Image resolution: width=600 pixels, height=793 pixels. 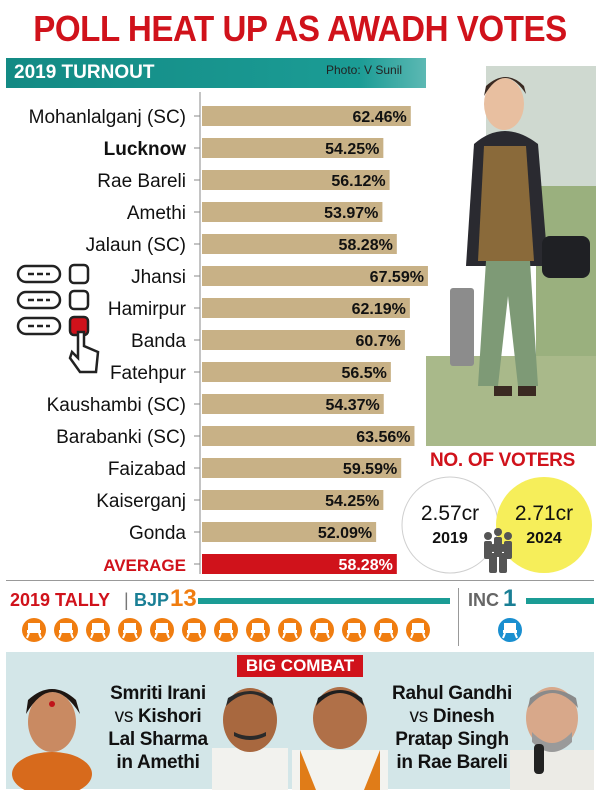 What do you see at coordinates (483, 600) in the screenshot?
I see `inc-label: INC` at bounding box center [483, 600].